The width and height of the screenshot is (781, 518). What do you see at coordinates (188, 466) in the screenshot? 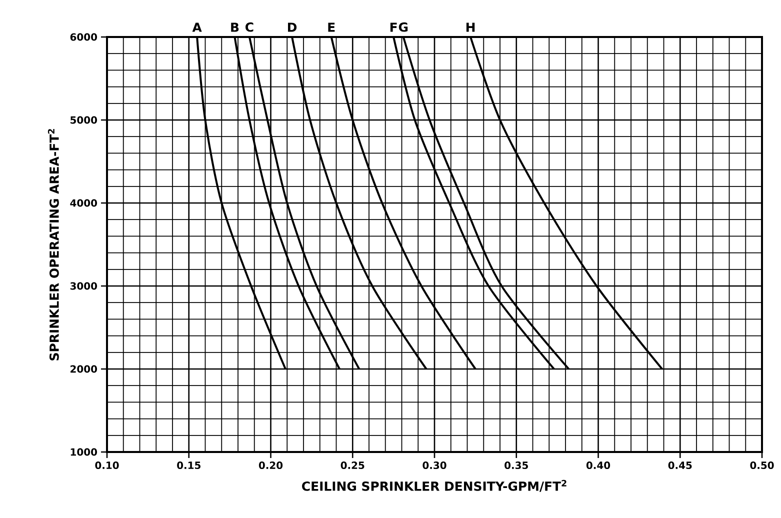
I see `x-tick-label: 0.15` at bounding box center [188, 466].